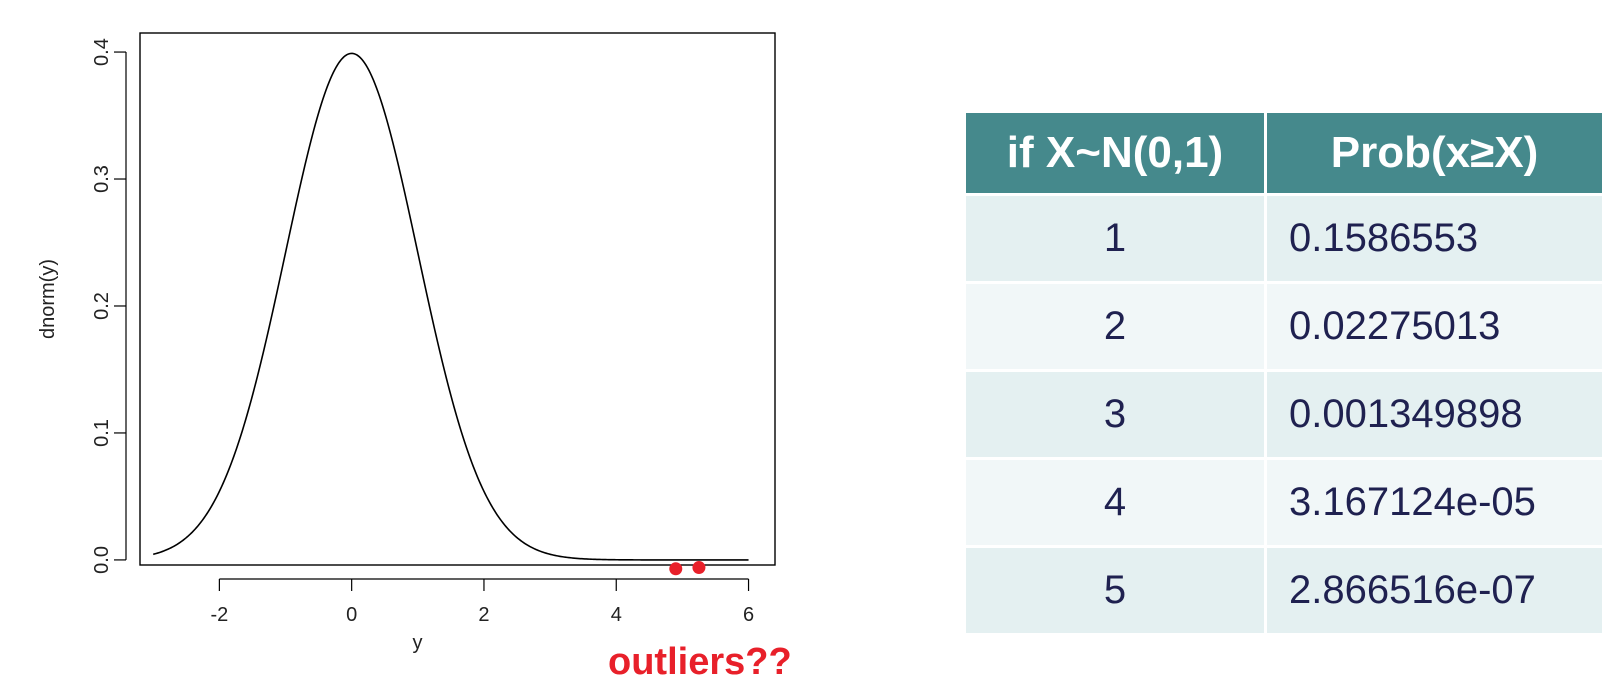 This screenshot has height=694, width=1620. I want to click on table-row: 4 3.167124e-05, so click(1284, 502).